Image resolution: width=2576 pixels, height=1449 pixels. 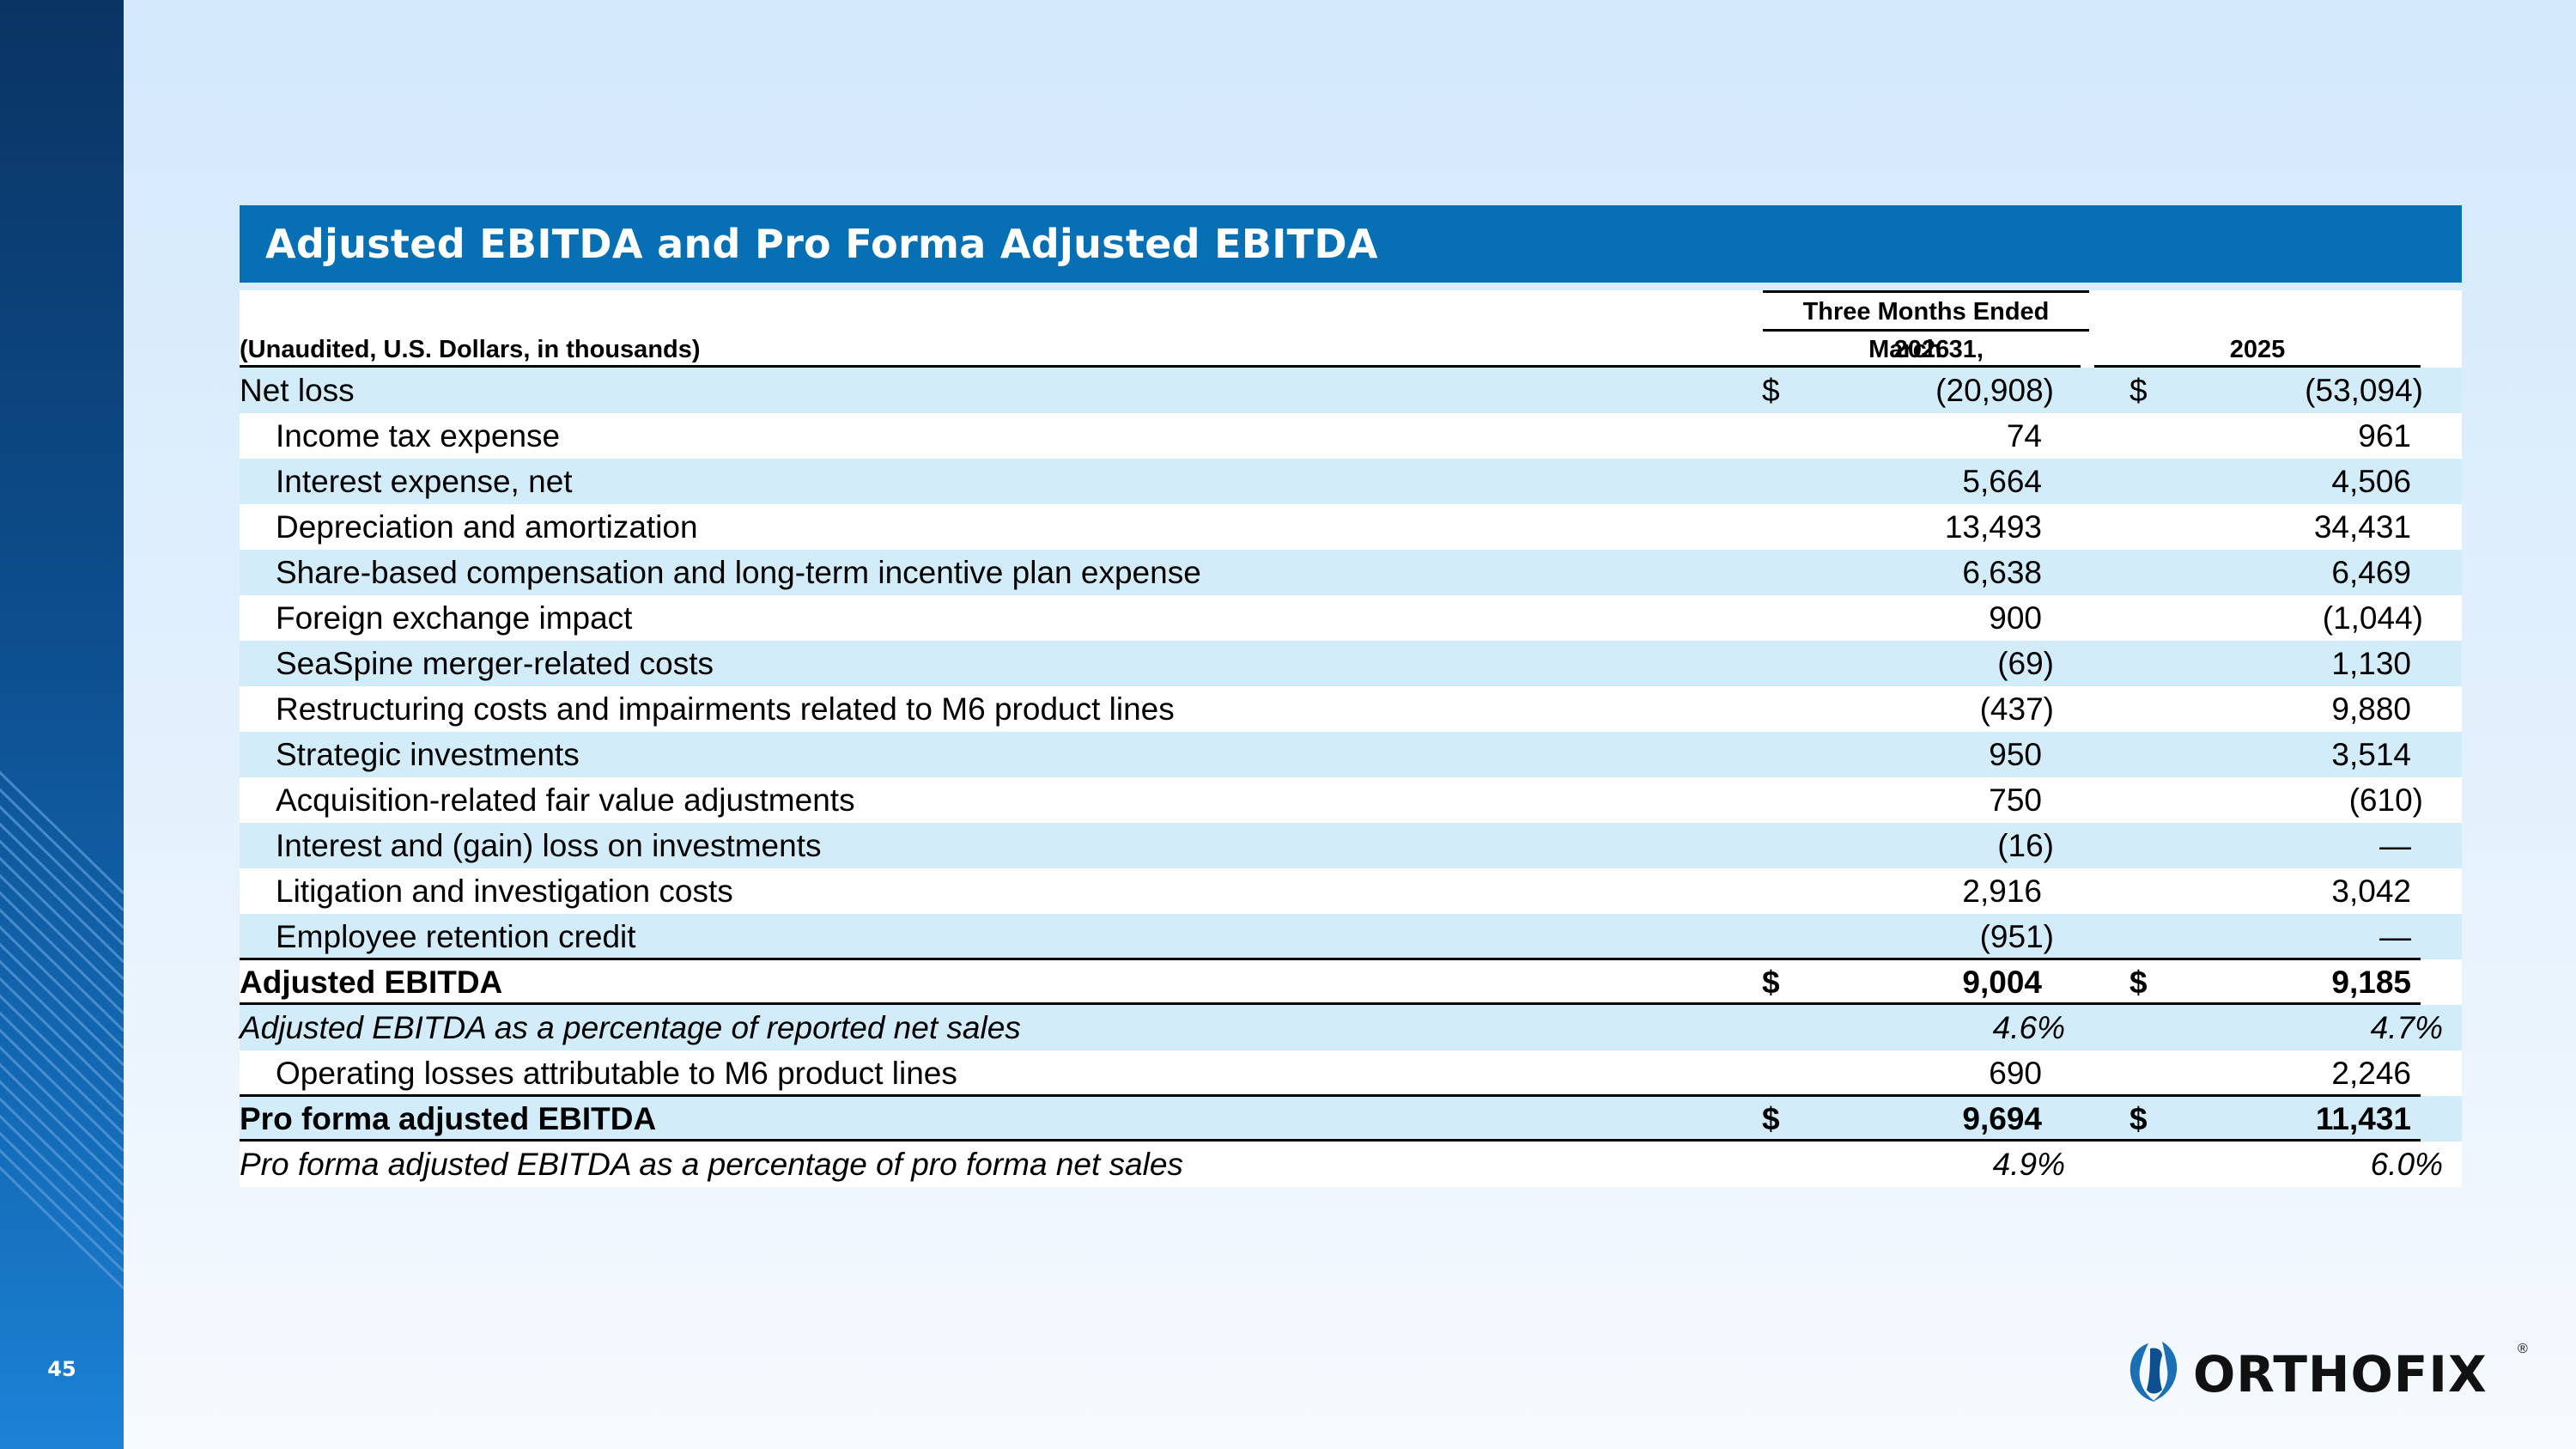 I want to click on value-2025: 2,246, so click(x=2371, y=1073).